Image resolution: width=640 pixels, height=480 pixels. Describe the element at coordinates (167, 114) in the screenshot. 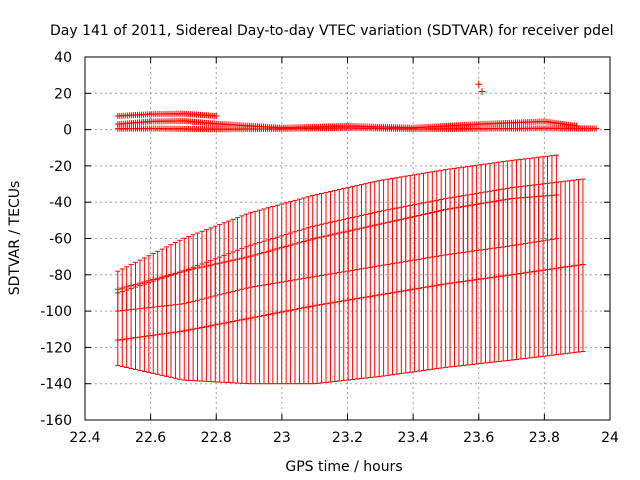

I see `point-series-band-b` at that location.